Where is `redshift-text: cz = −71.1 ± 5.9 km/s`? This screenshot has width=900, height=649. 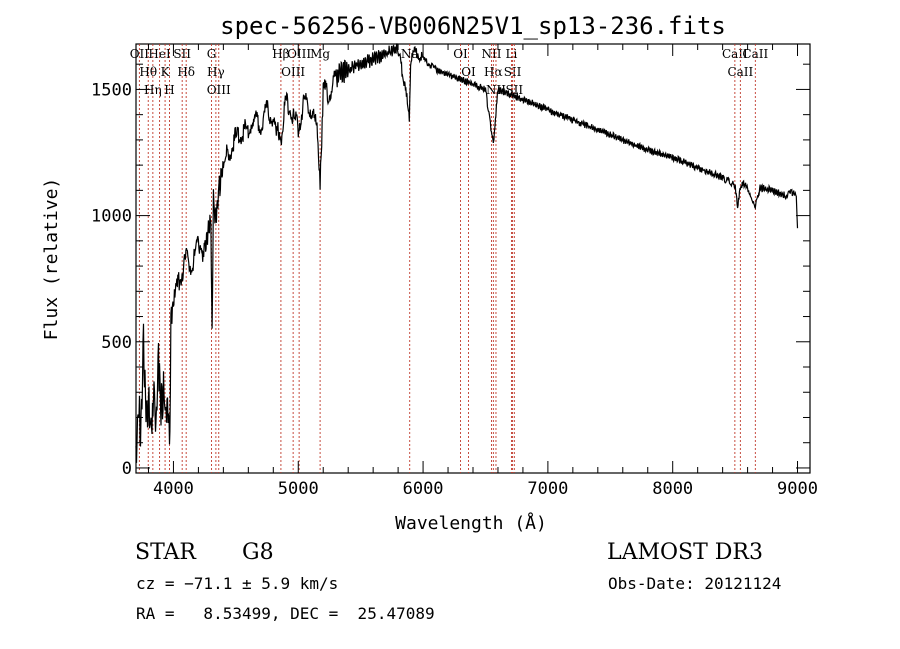 redshift-text: cz = −71.1 ± 5.9 km/s is located at coordinates (237, 583).